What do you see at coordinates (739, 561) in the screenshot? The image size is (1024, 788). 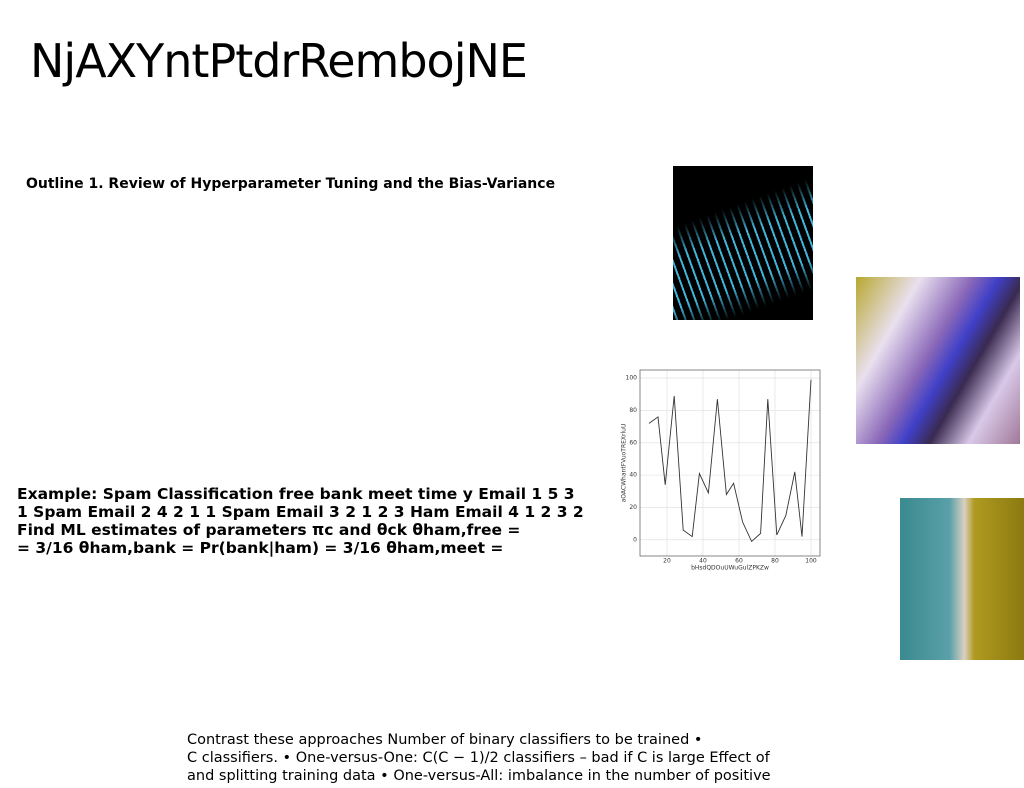 I see `x-tick-label: 60` at bounding box center [739, 561].